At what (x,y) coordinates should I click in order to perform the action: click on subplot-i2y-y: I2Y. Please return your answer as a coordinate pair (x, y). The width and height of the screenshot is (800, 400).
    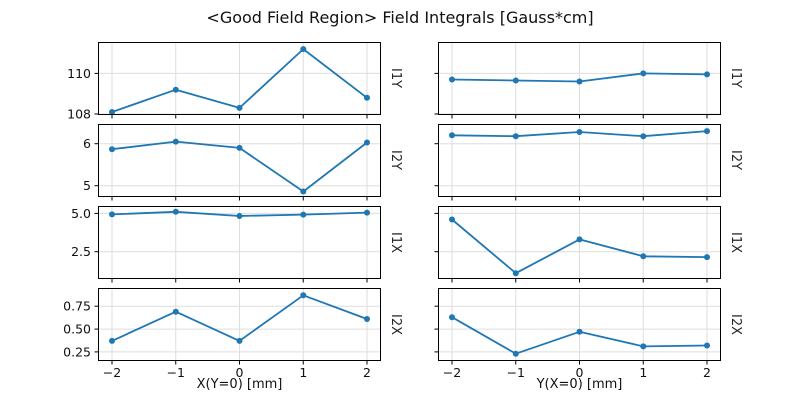
    Looking at the image, I should click on (588, 162).